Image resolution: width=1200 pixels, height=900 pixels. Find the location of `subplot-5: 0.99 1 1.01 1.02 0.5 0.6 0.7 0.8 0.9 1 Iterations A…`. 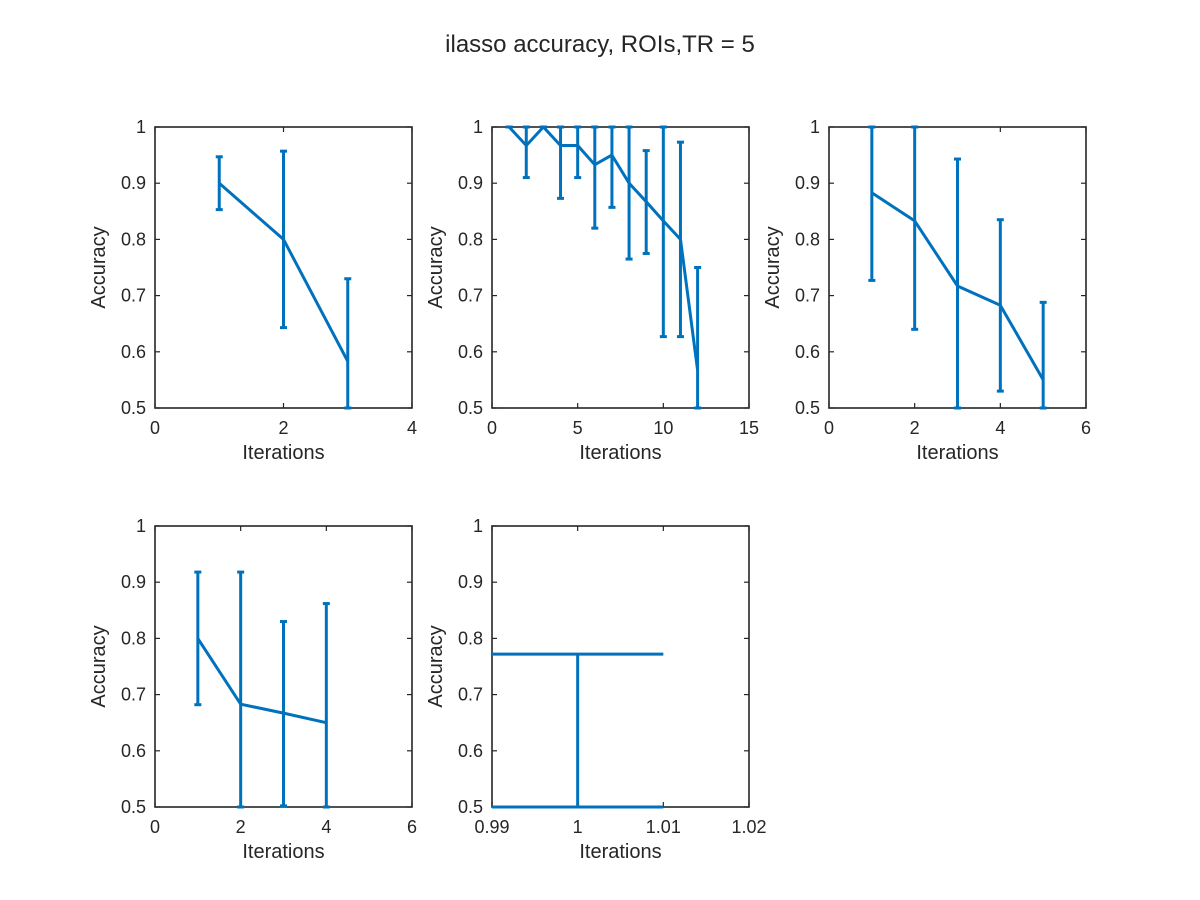

subplot-5: 0.99 1 1.01 1.02 0.5 0.6 0.7 0.8 0.9 1 Iterations A… is located at coordinates (596, 689).